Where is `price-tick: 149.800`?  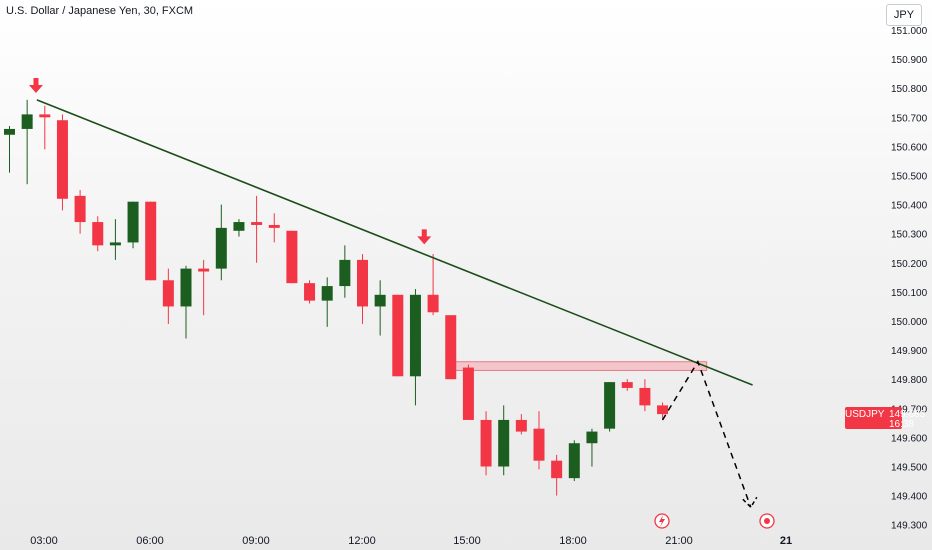 price-tick: 149.800 is located at coordinates (909, 380).